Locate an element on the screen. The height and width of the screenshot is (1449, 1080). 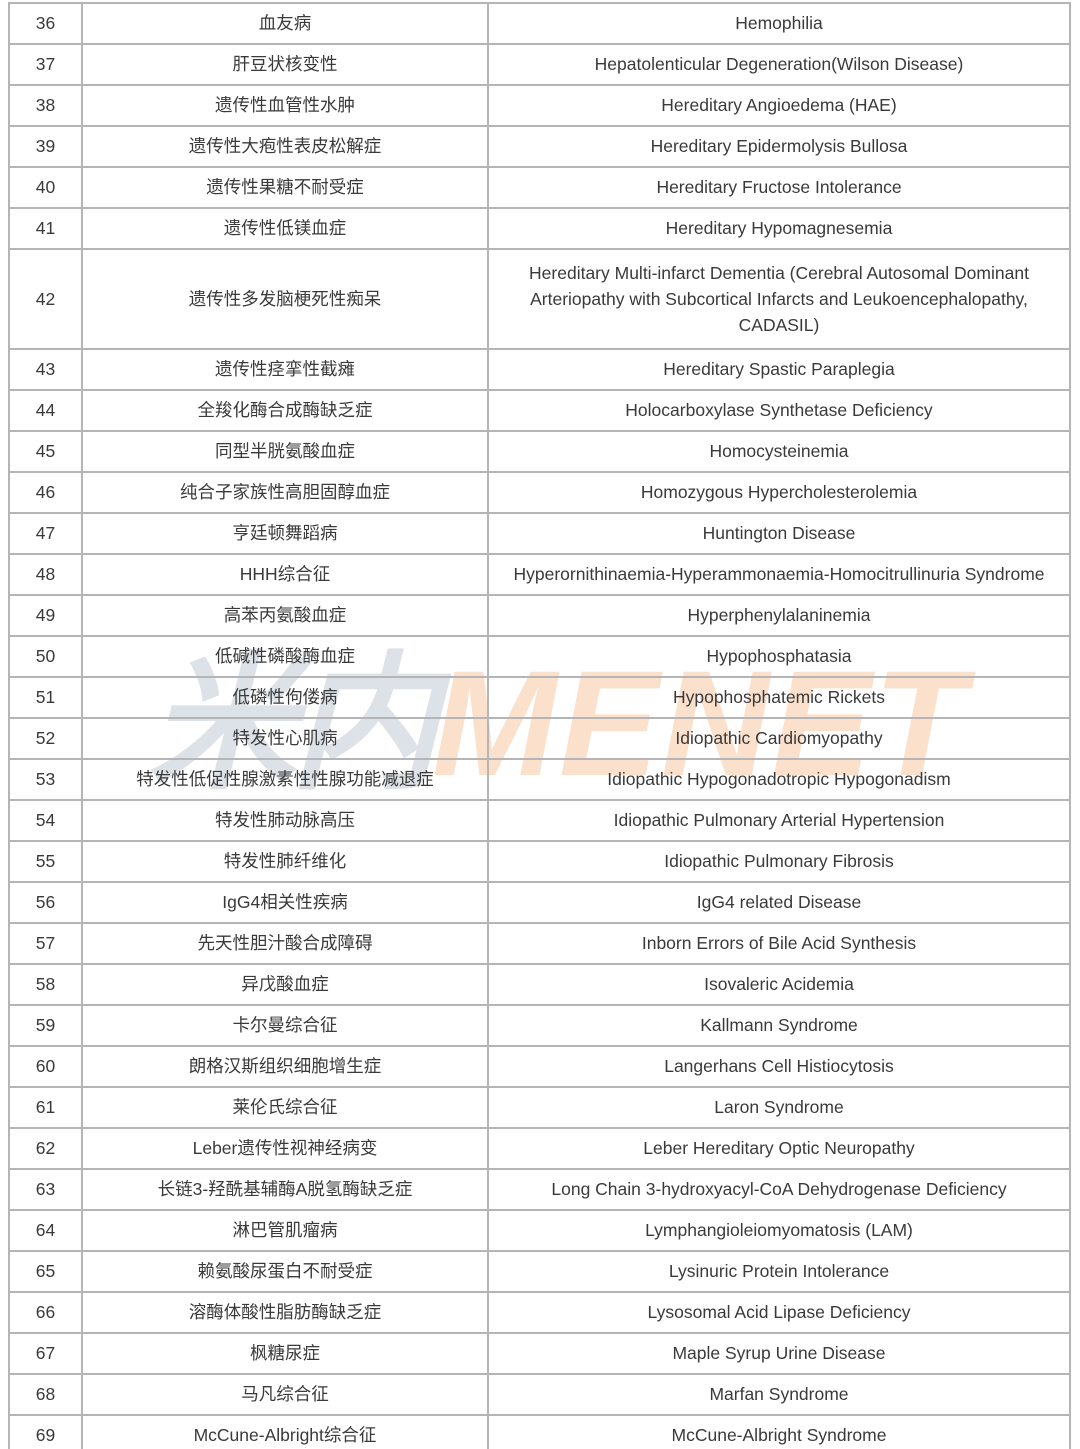
disease-name-cn-cell: 遗传性多发脑梗死性痴呆 is located at coordinates (285, 299).